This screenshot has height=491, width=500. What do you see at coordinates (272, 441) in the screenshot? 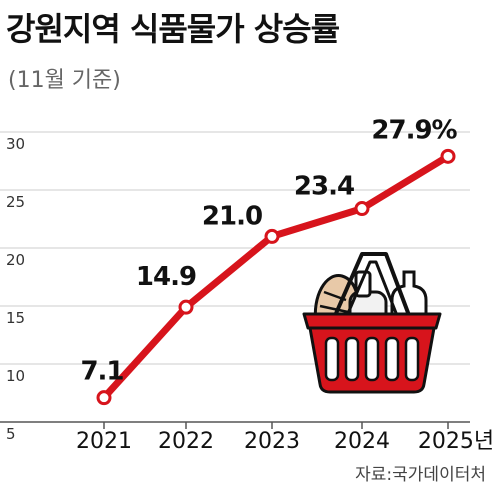
I see `x-tick-label: 2023` at bounding box center [272, 441].